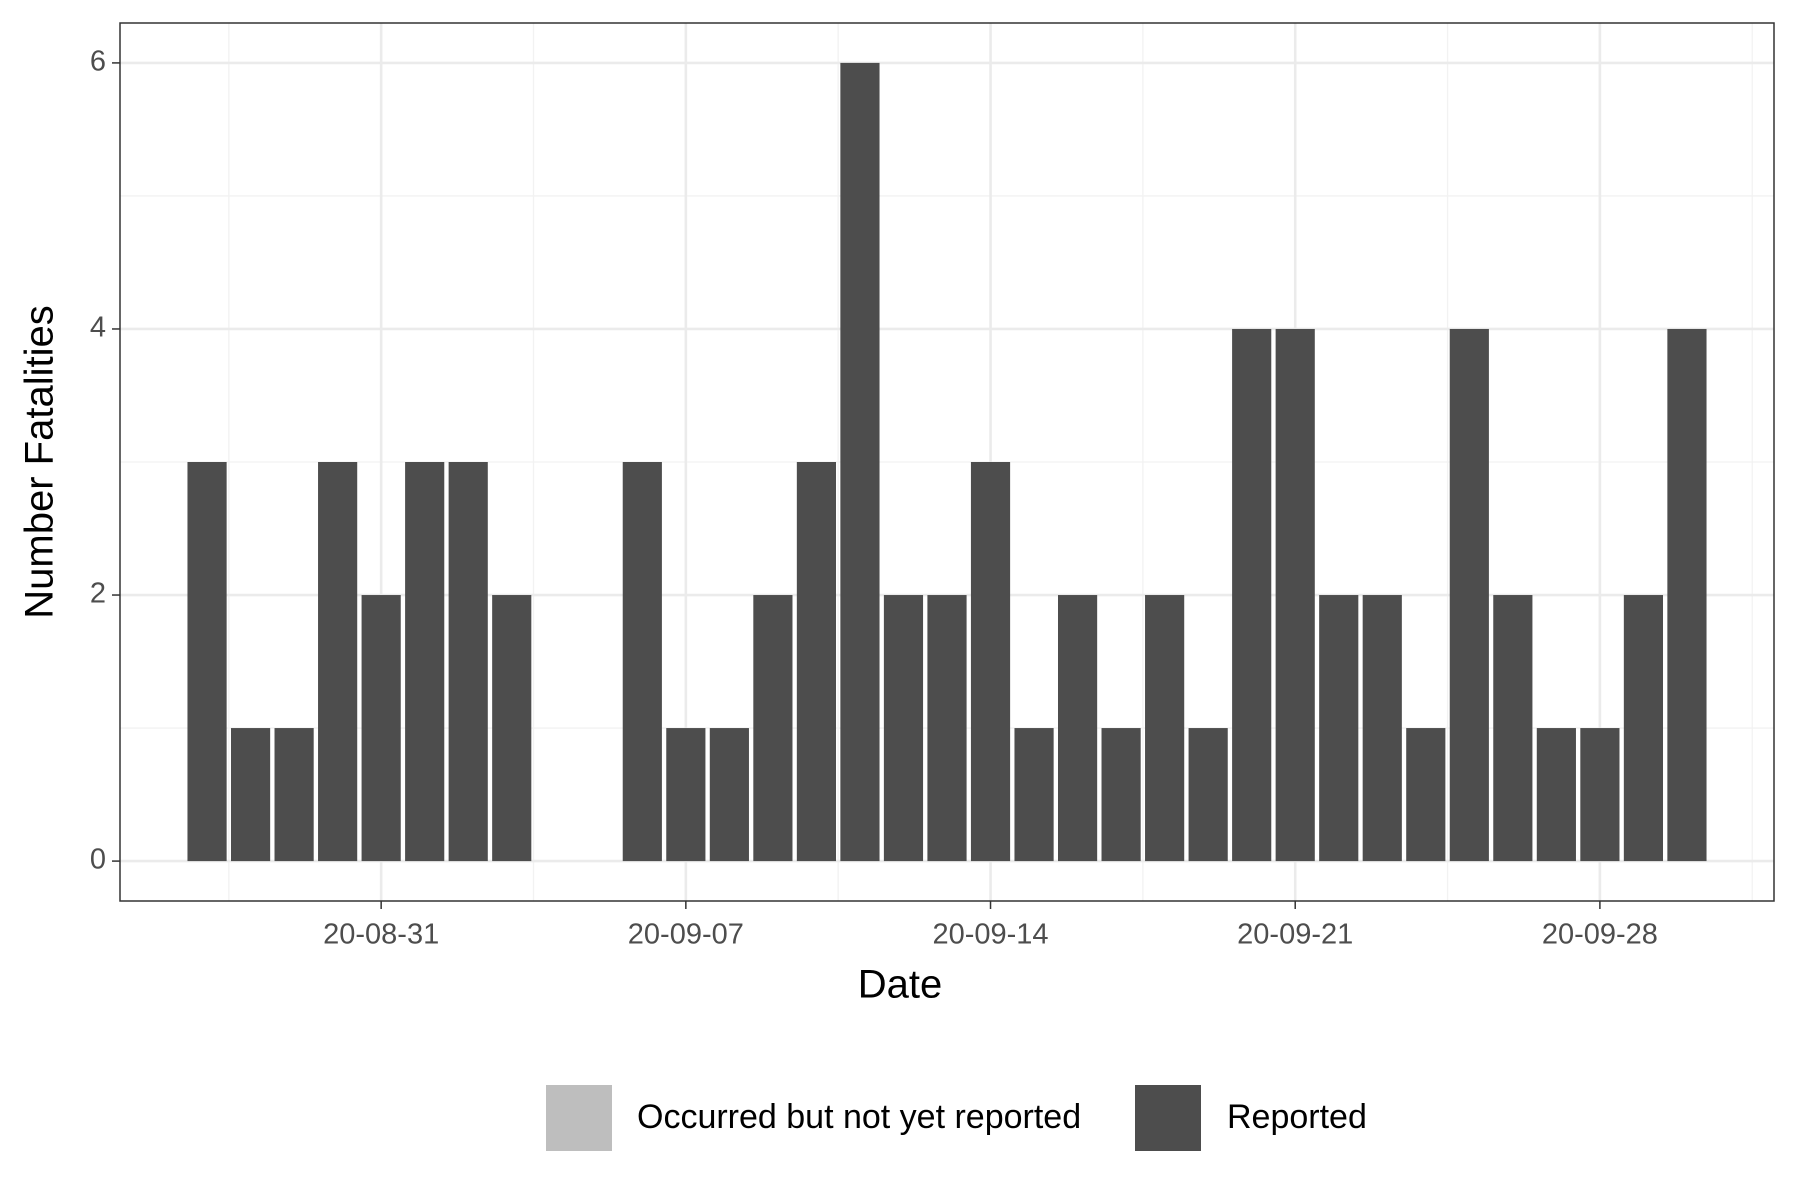 Image resolution: width=1800 pixels, height=1200 pixels. Describe the element at coordinates (859, 1117) in the screenshot. I see `legend-label: Occurred but not yet reported` at that location.